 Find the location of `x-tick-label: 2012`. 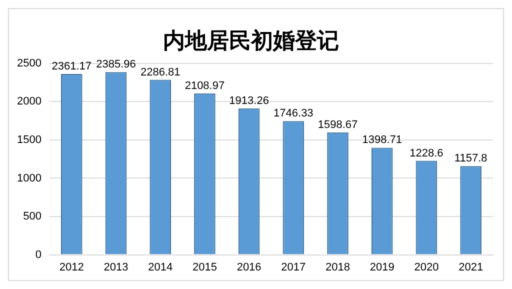

x-tick-label: 2012 is located at coordinates (71, 267).